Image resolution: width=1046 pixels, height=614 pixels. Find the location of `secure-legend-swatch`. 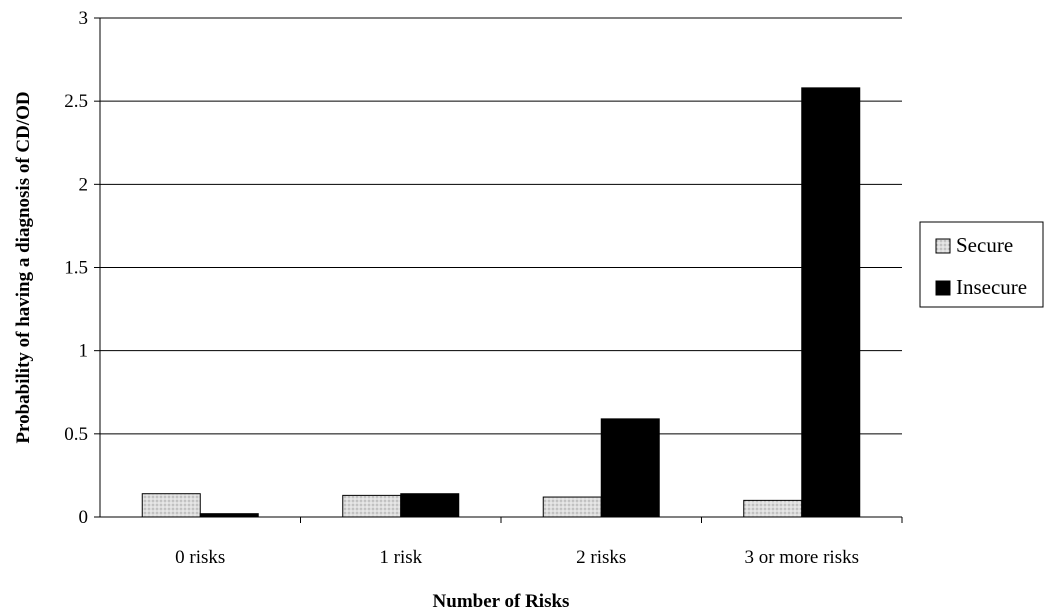

secure-legend-swatch is located at coordinates (943, 246).